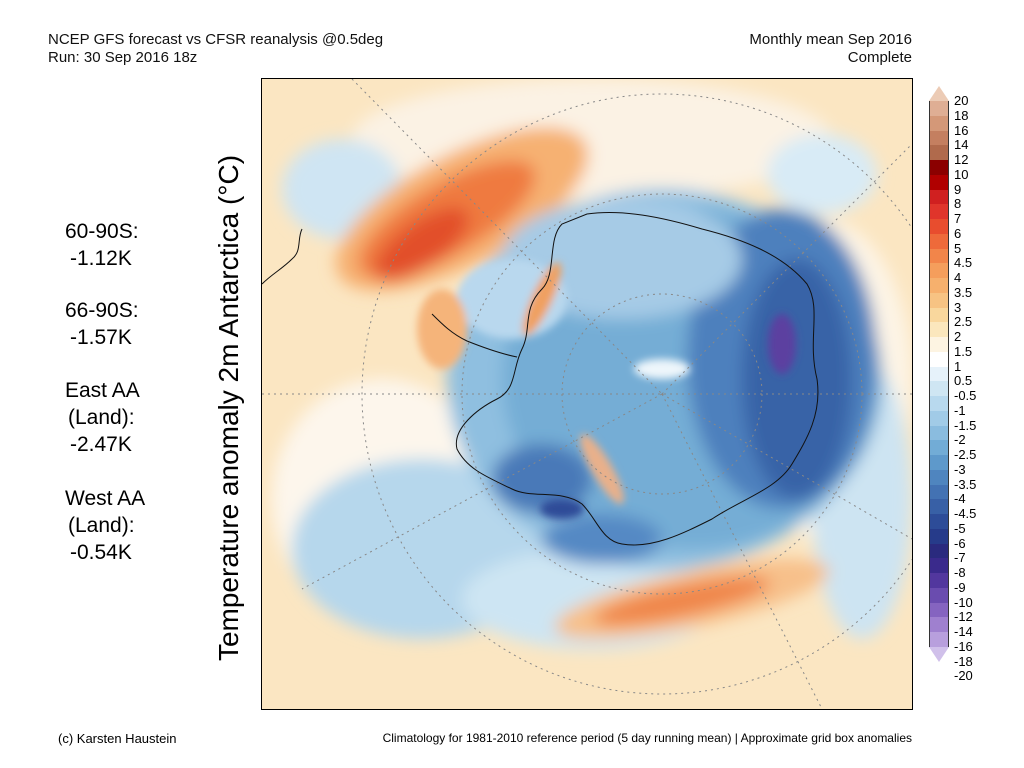 This screenshot has height=768, width=1024. I want to click on anomaly-detail, so click(606, 389).